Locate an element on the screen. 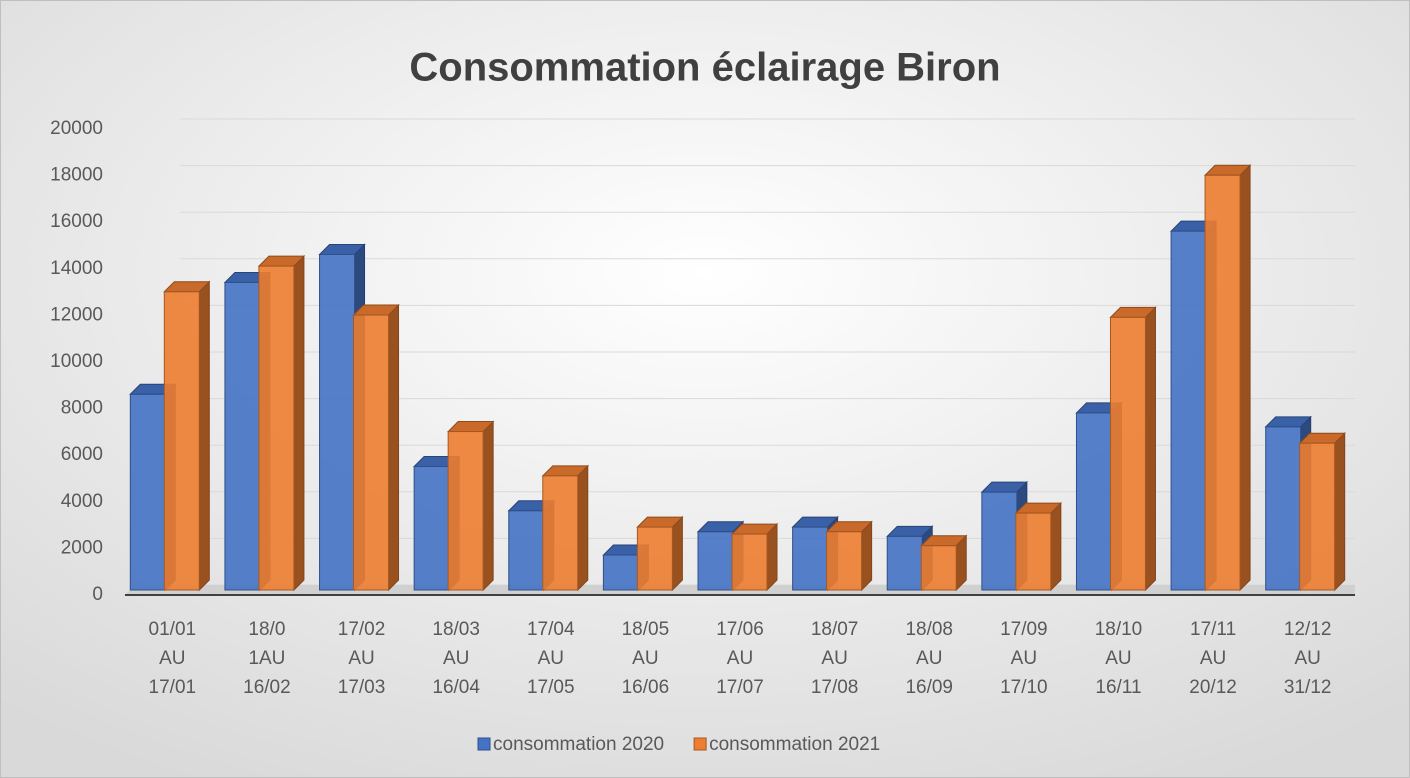  y-tick-label: 14000 is located at coordinates (76, 268).